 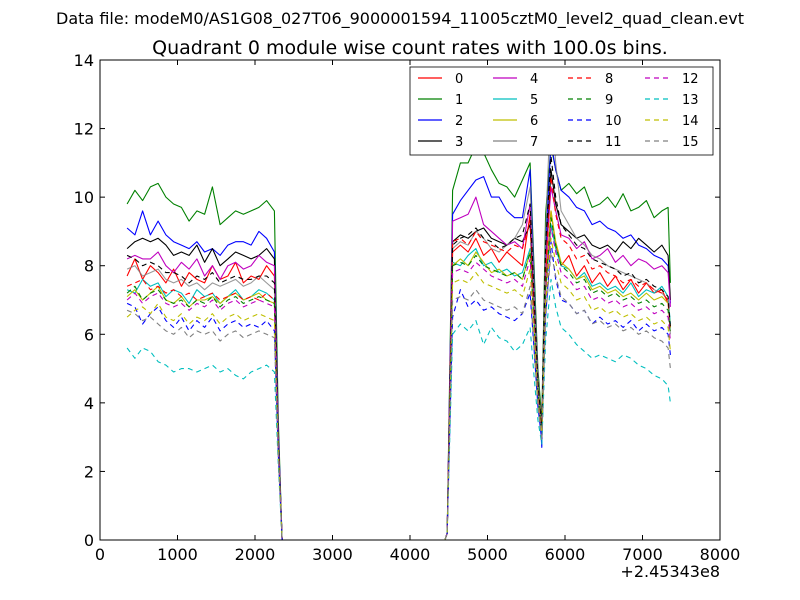 I want to click on legend-label-11: 11, so click(x=613, y=142).